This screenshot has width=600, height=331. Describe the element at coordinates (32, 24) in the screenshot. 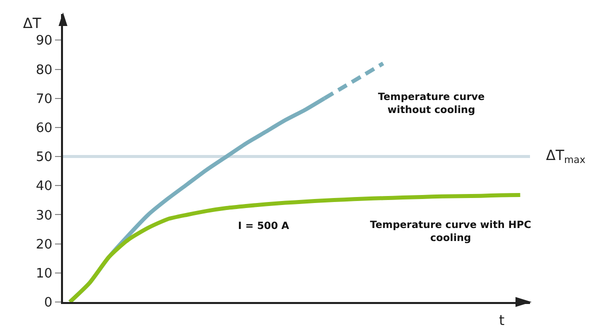

I see `y-axis-title: ΔT` at that location.